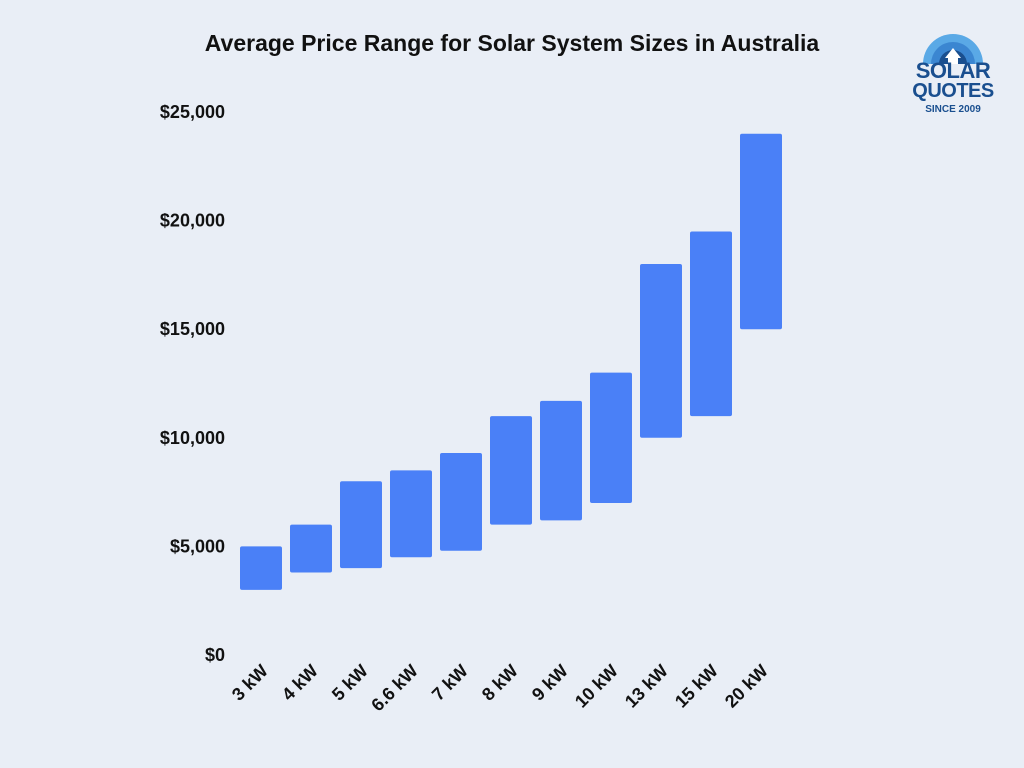 This screenshot has width=1024, height=768. What do you see at coordinates (953, 91) in the screenshot?
I see `logo-word-quotes: QUOTES` at bounding box center [953, 91].